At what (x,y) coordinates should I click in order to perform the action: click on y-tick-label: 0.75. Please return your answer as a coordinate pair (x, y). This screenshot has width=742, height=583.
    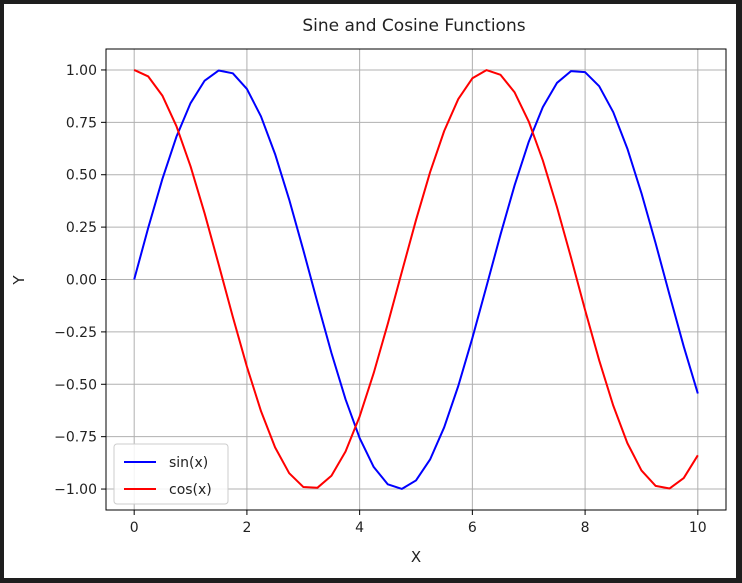
    Looking at the image, I should click on (81, 123).